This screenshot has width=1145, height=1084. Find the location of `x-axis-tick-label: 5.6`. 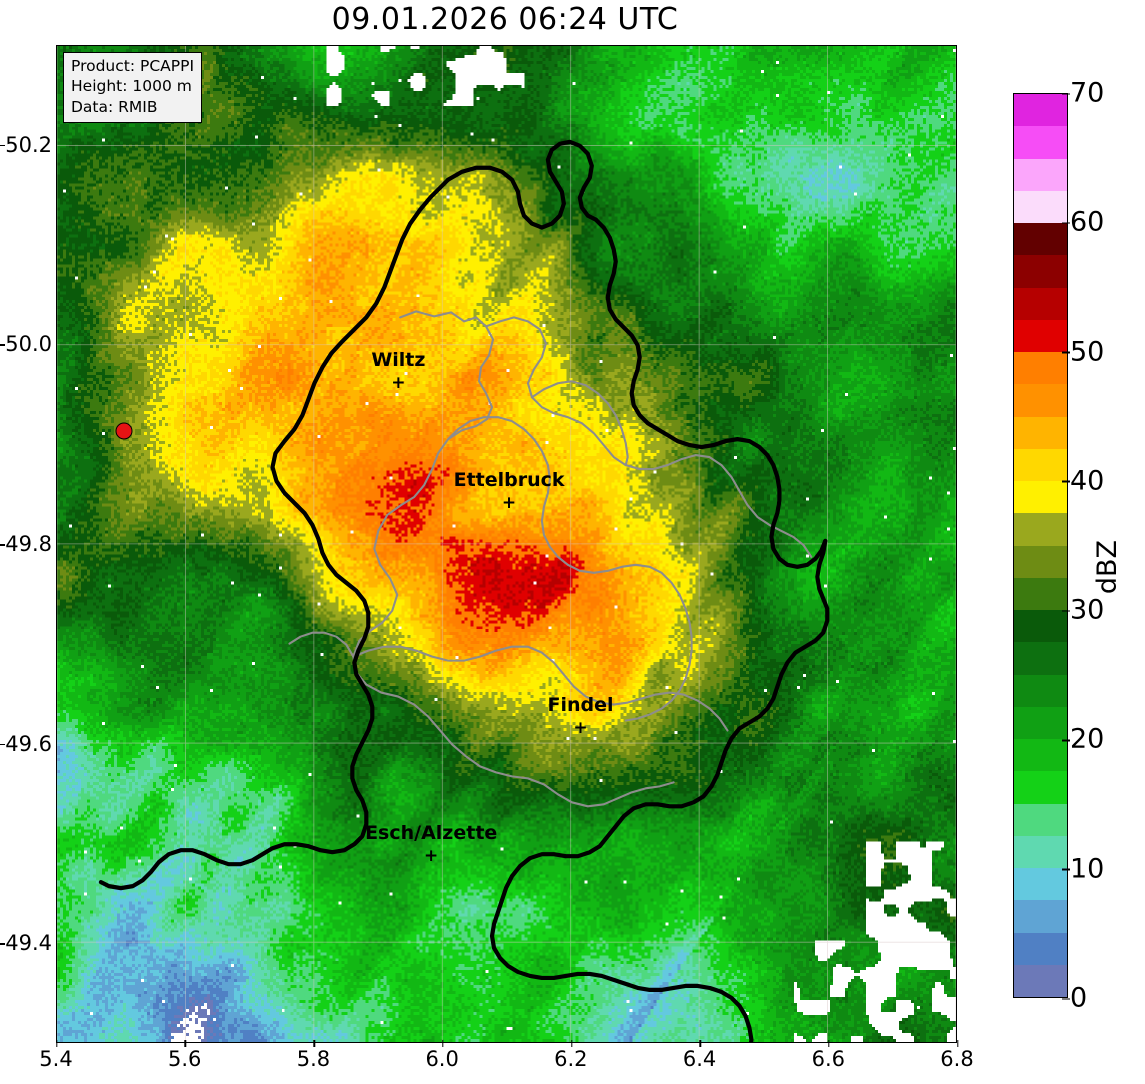

x-axis-tick-label: 5.6 is located at coordinates (184, 1055).